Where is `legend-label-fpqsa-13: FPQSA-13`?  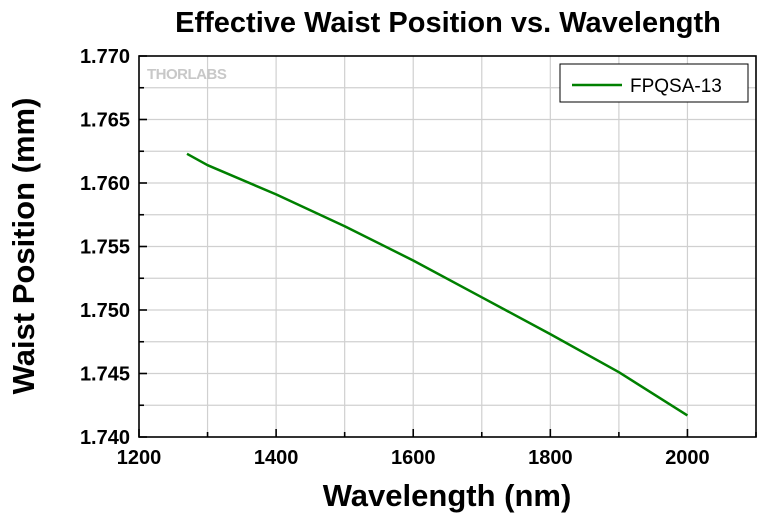
legend-label-fpqsa-13: FPQSA-13 is located at coordinates (676, 86).